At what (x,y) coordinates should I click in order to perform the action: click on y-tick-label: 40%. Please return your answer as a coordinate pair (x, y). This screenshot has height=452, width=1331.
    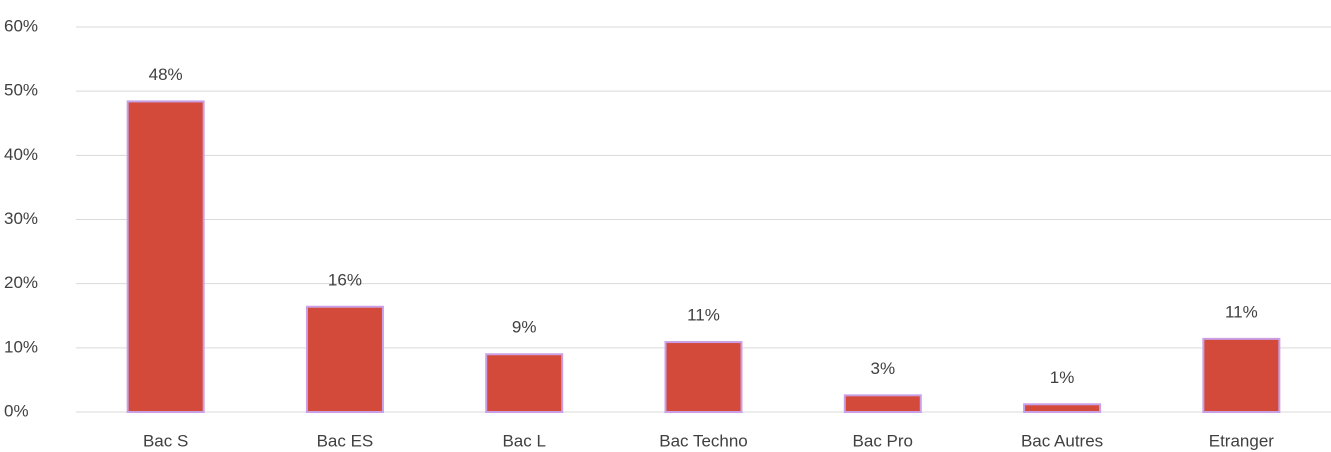
    Looking at the image, I should click on (21, 154).